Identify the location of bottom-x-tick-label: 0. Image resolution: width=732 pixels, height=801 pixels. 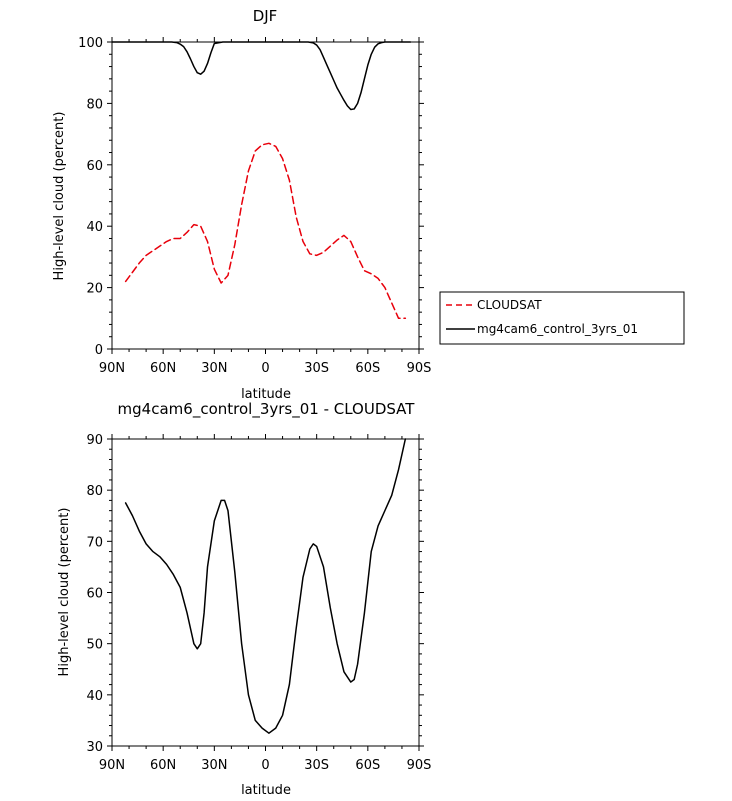
(265, 765).